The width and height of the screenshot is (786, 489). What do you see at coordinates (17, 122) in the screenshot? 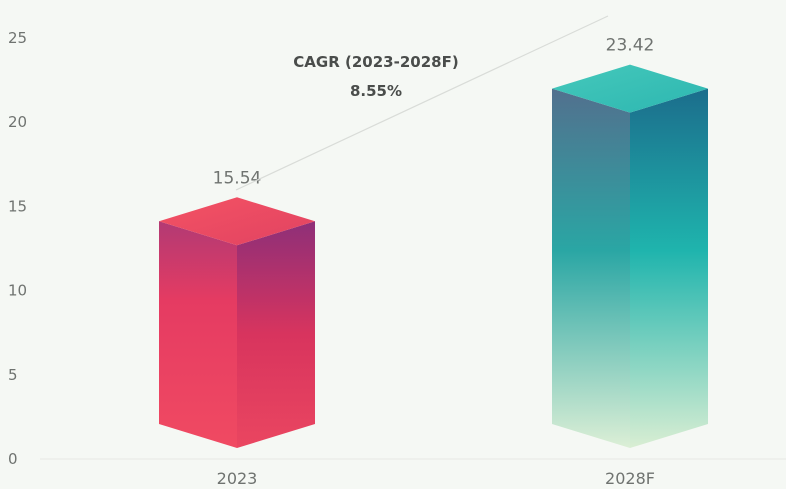
I see `y-tick-label: 20` at bounding box center [17, 122].